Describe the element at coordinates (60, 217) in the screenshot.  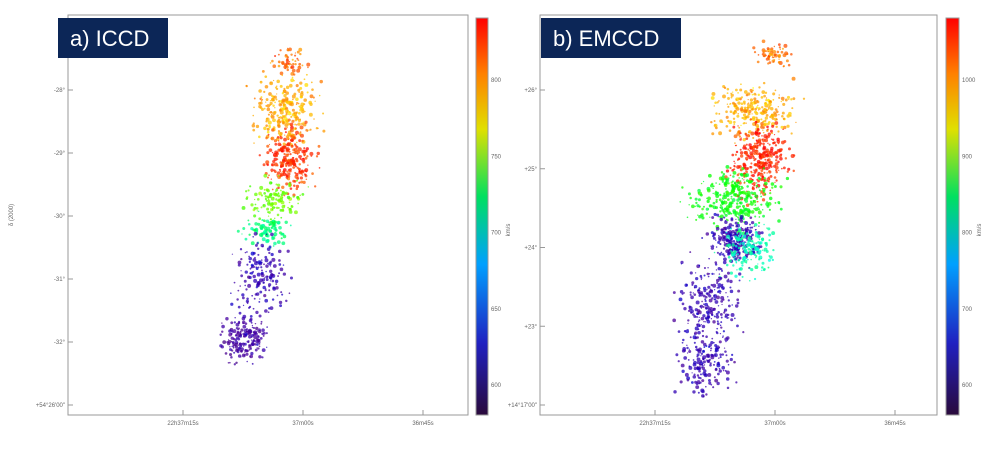
I see `y-tick-label: -30°` at that location.